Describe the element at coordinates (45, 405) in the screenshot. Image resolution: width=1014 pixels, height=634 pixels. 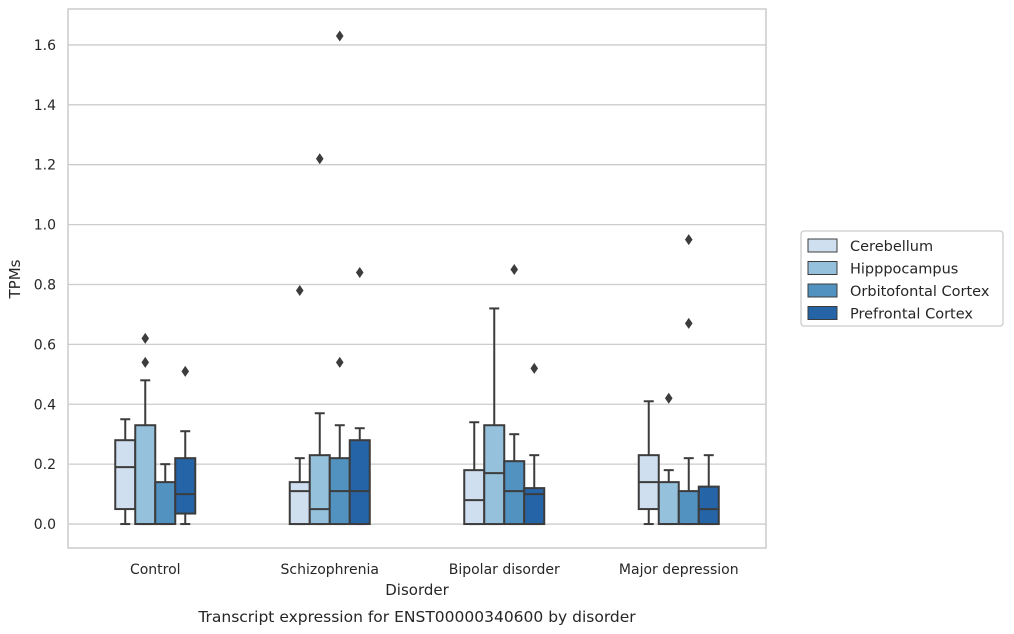
I see `y-tick-label: 0.4` at that location.